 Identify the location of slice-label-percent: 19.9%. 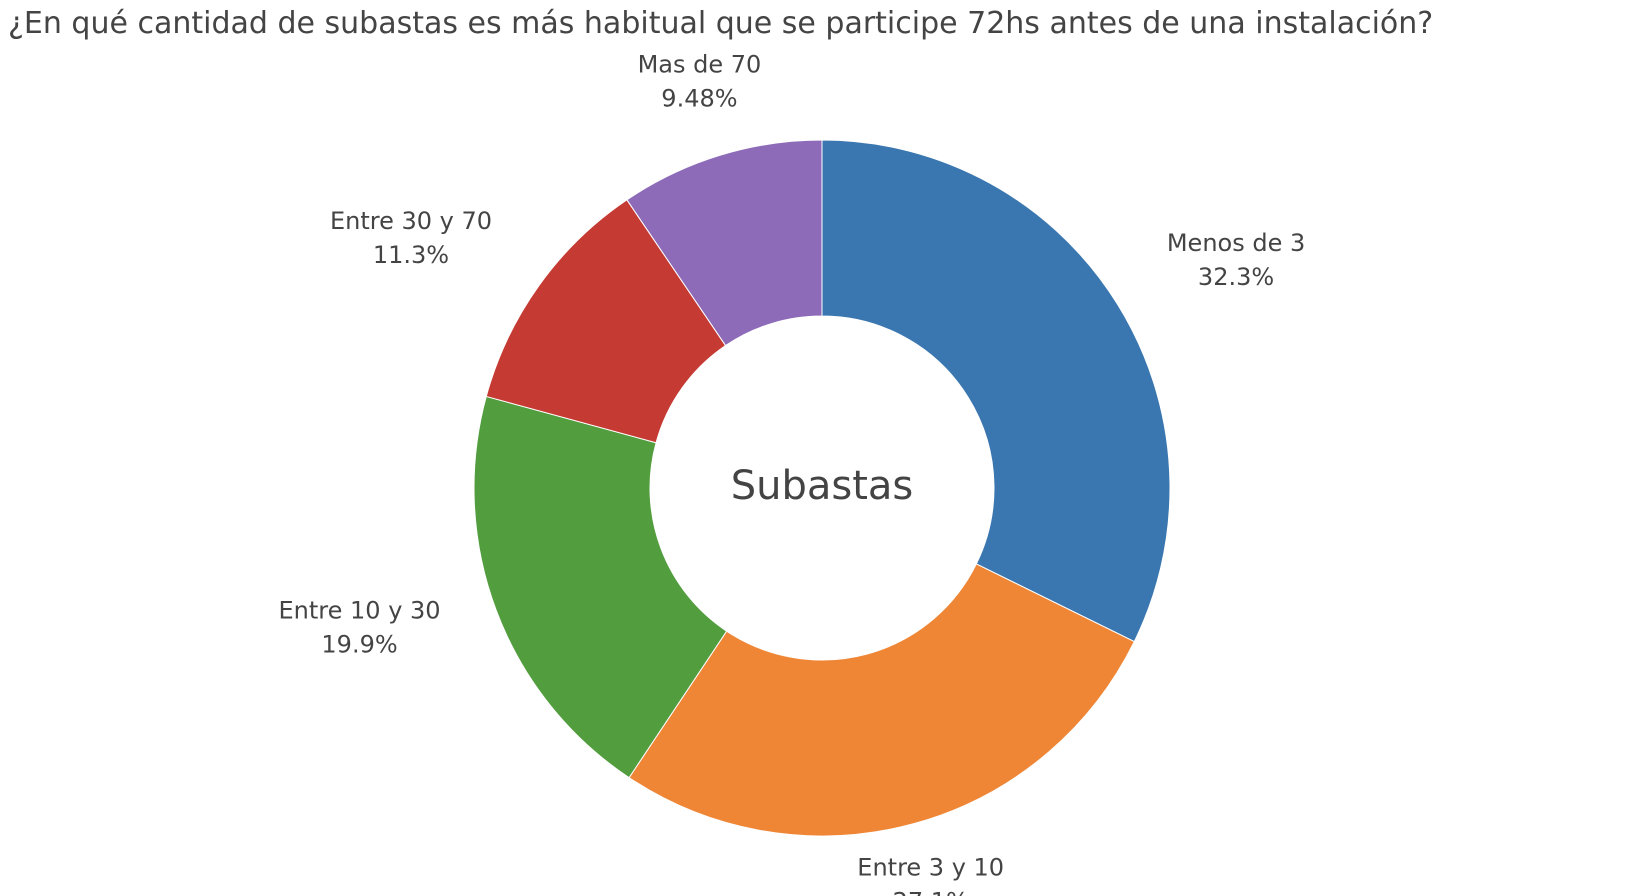
(359, 645).